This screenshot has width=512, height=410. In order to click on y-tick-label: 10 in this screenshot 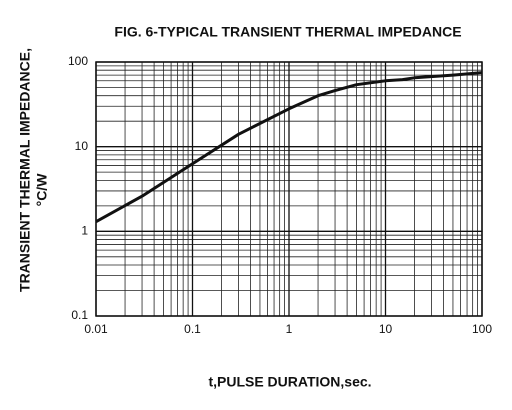, I will do `click(82, 146)`.